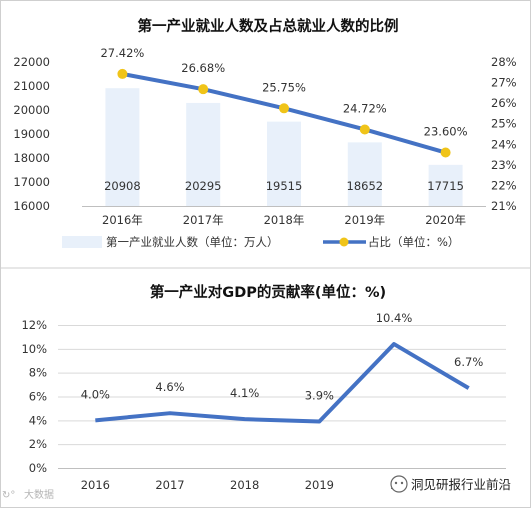  Describe the element at coordinates (31, 86) in the screenshot. I see `left-axis-tick-label: 21000` at that location.